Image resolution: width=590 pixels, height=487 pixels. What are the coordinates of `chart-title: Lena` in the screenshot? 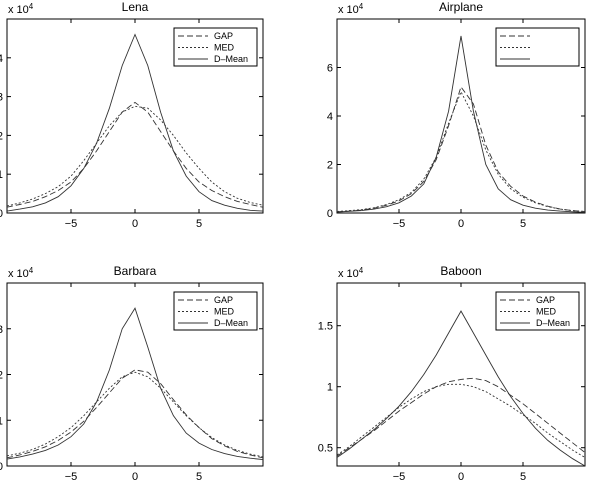 It's located at (135, 7).